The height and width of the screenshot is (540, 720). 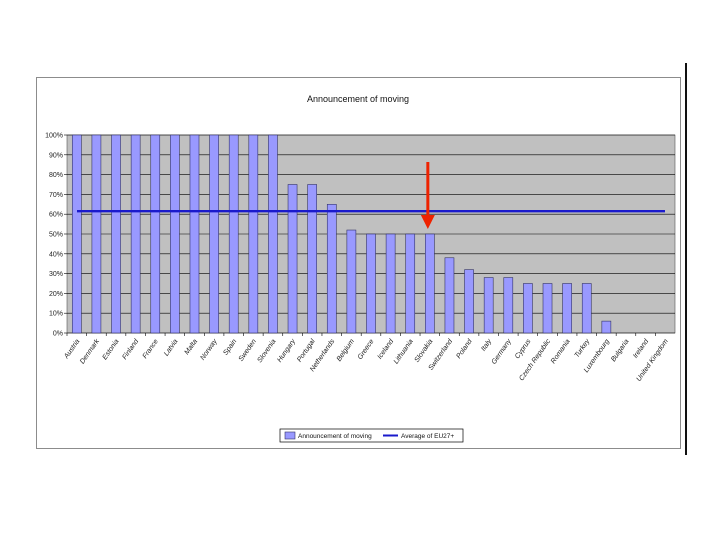 What do you see at coordinates (248, 350) in the screenshot?
I see `category-label: Sweden` at bounding box center [248, 350].